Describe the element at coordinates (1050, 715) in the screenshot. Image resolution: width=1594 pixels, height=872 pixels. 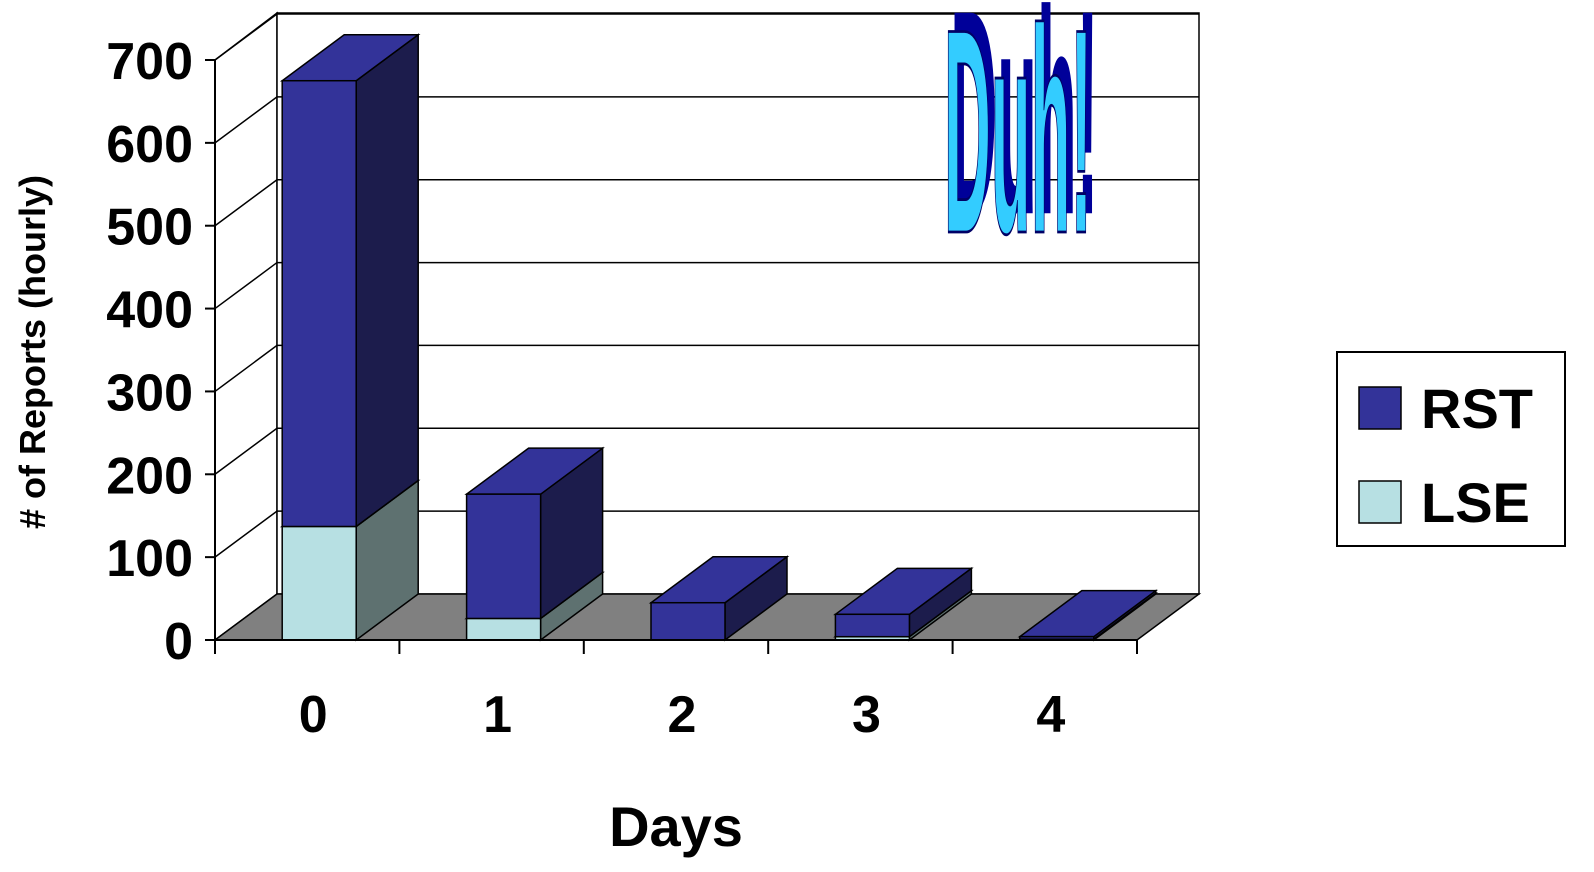
I see `x-tick-label: 4` at that location.